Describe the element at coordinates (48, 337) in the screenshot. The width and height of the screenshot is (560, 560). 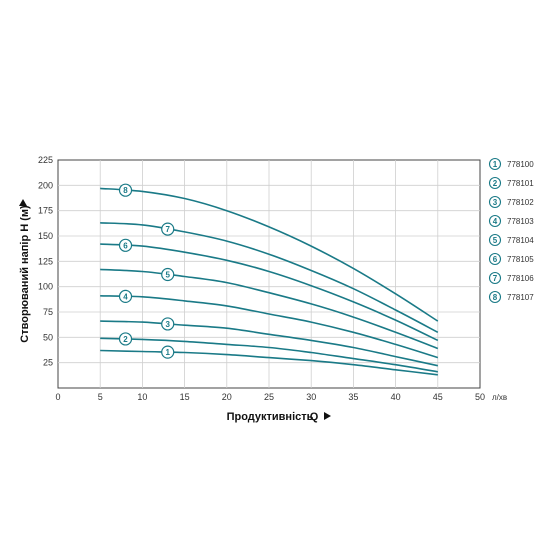
I see `y-tick-label: 50` at that location.